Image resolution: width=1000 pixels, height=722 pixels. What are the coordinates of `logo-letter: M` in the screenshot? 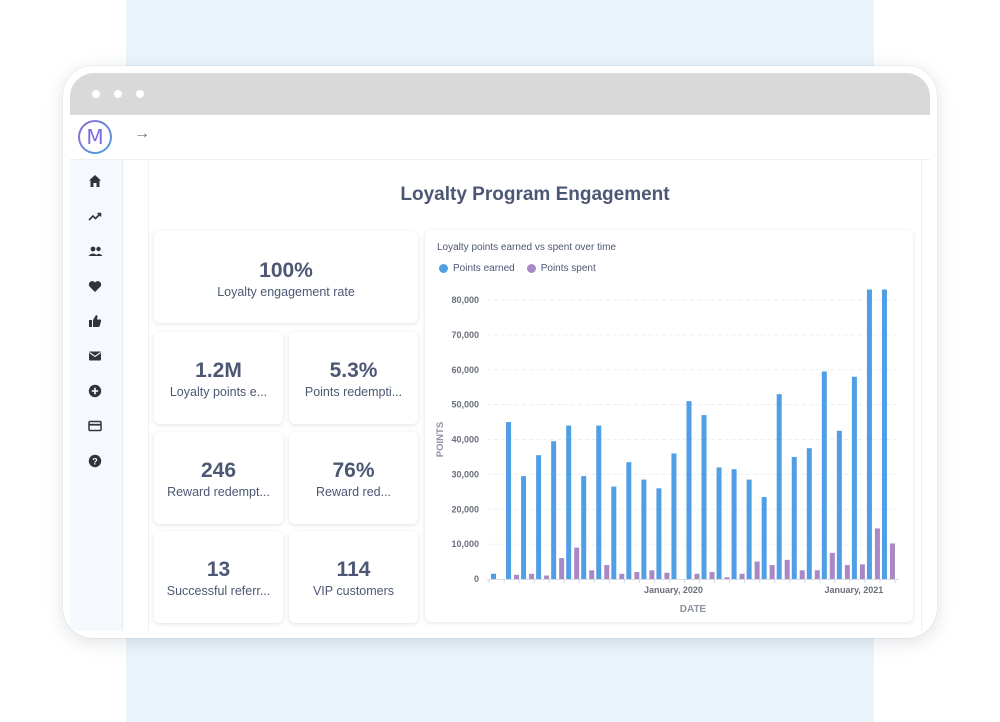 It's located at (95, 137).